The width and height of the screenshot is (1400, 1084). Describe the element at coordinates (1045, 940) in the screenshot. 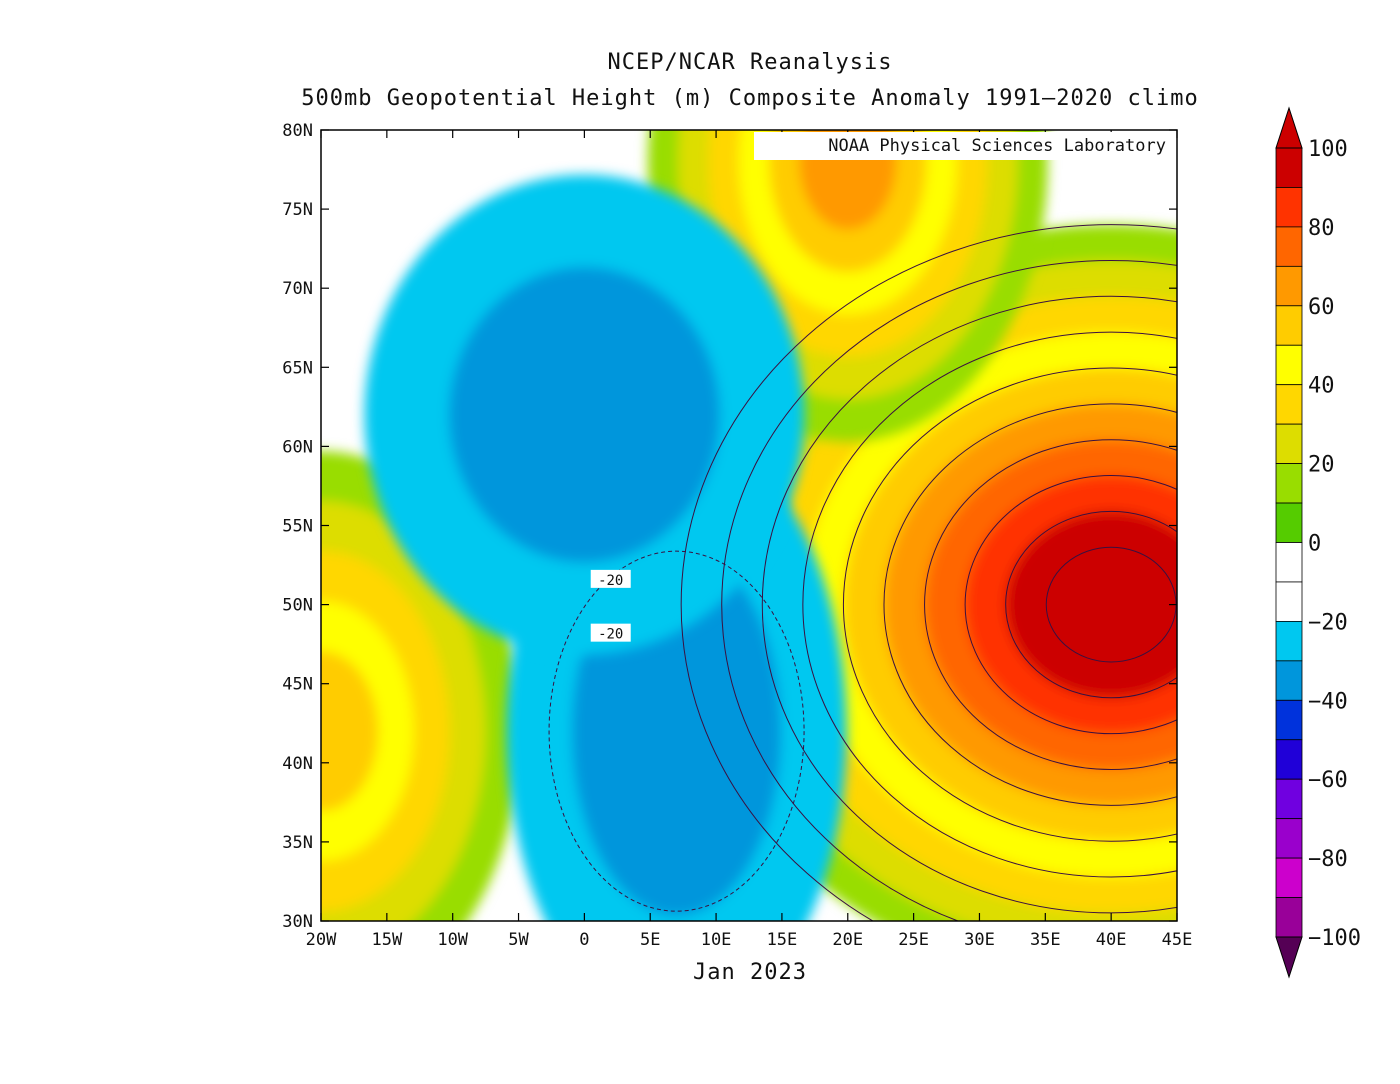

I see `x-tick-label: 35E` at that location.